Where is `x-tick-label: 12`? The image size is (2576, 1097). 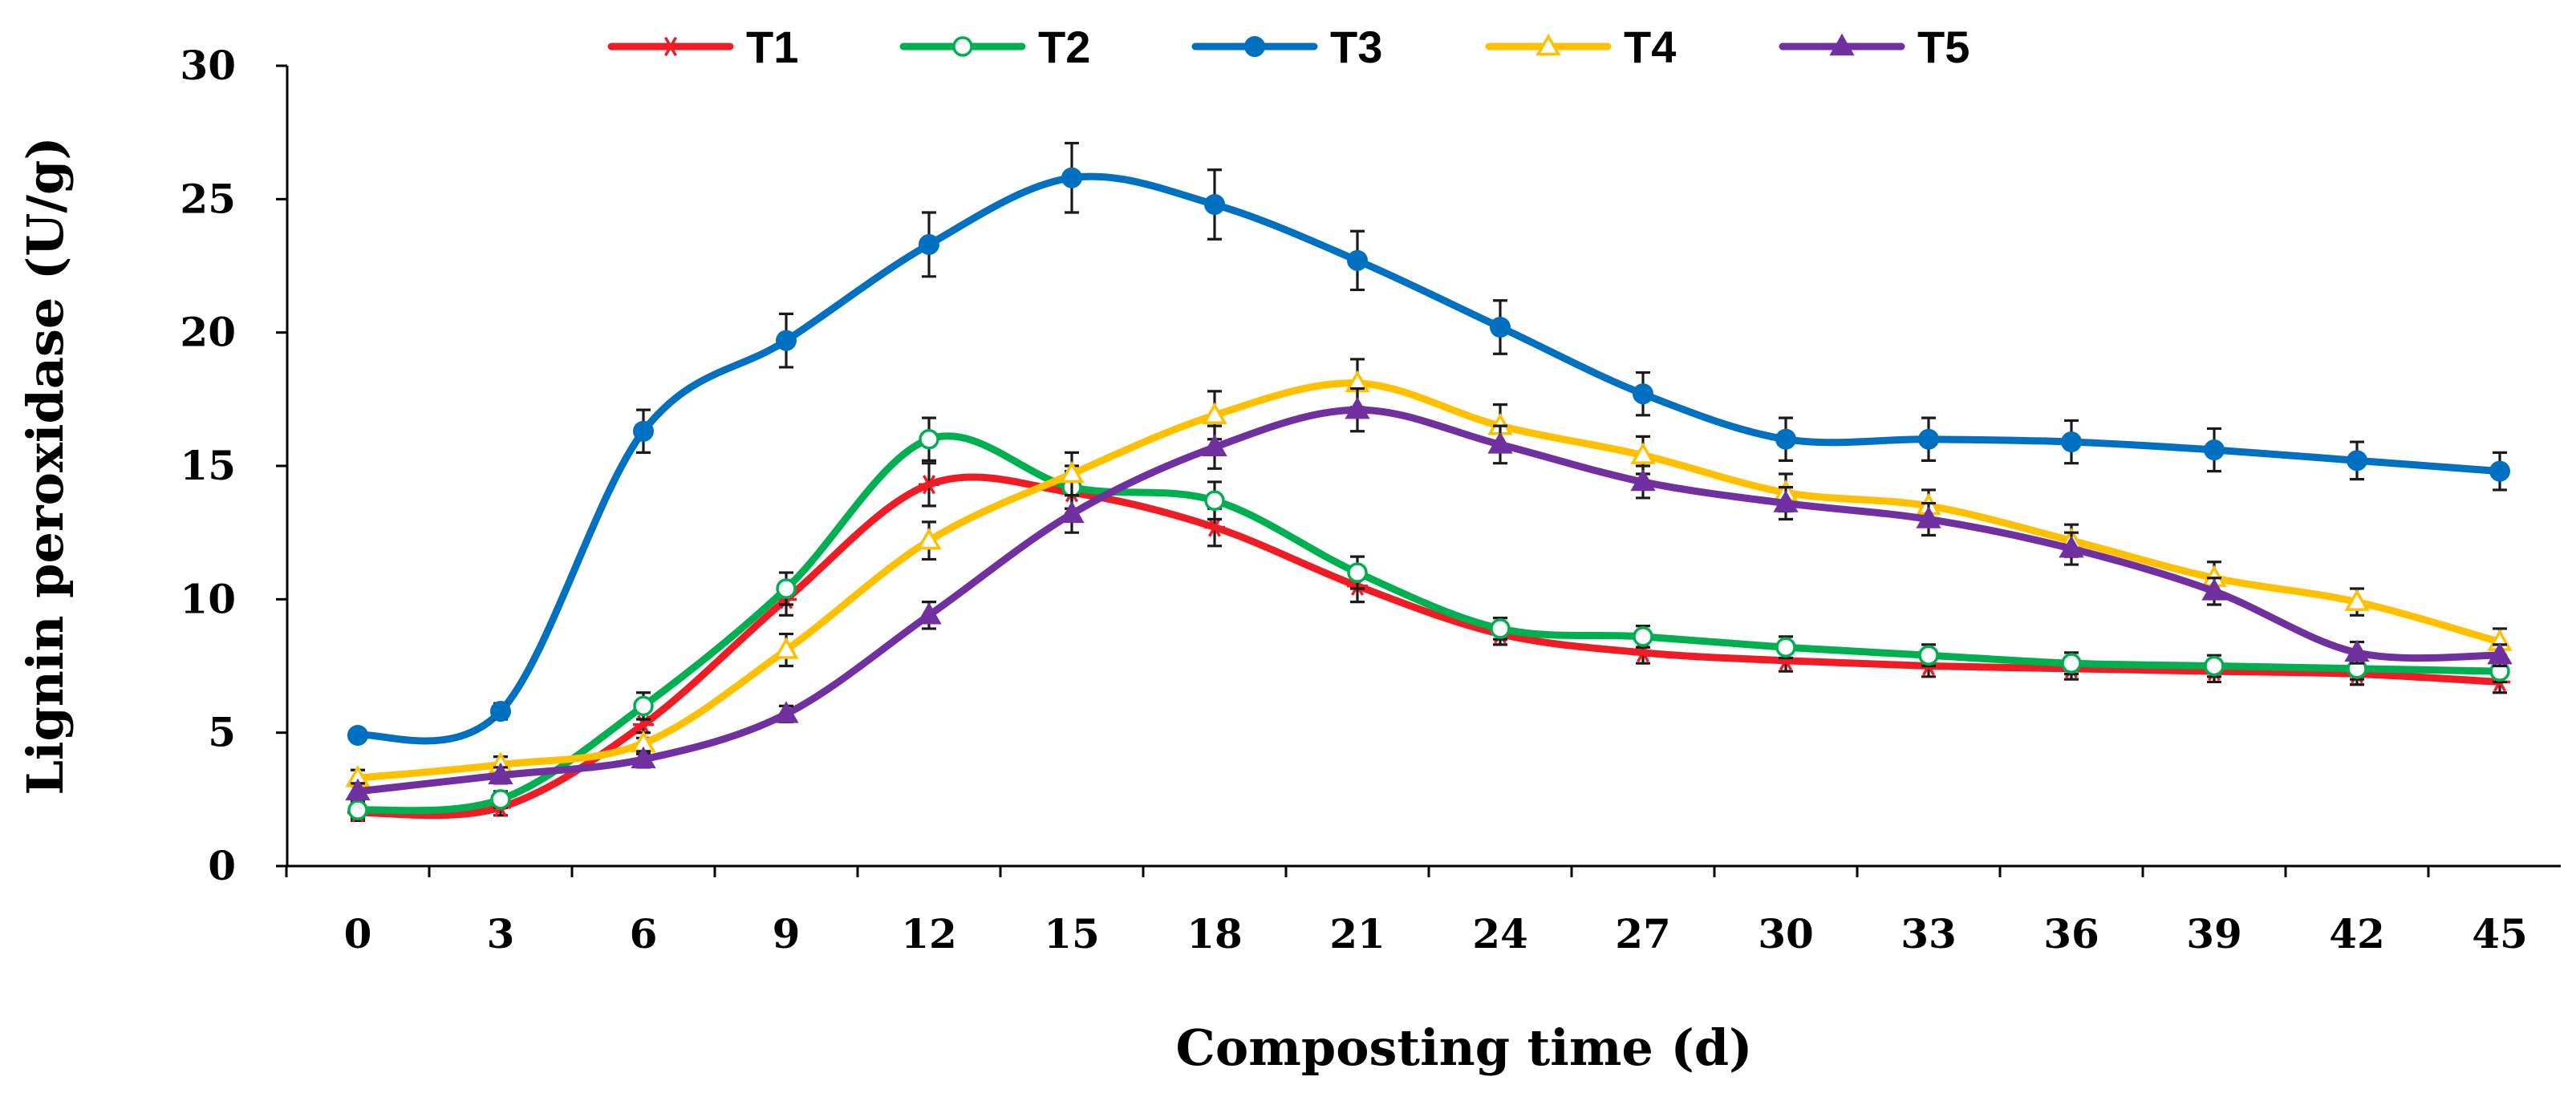 x-tick-label: 12 is located at coordinates (929, 934).